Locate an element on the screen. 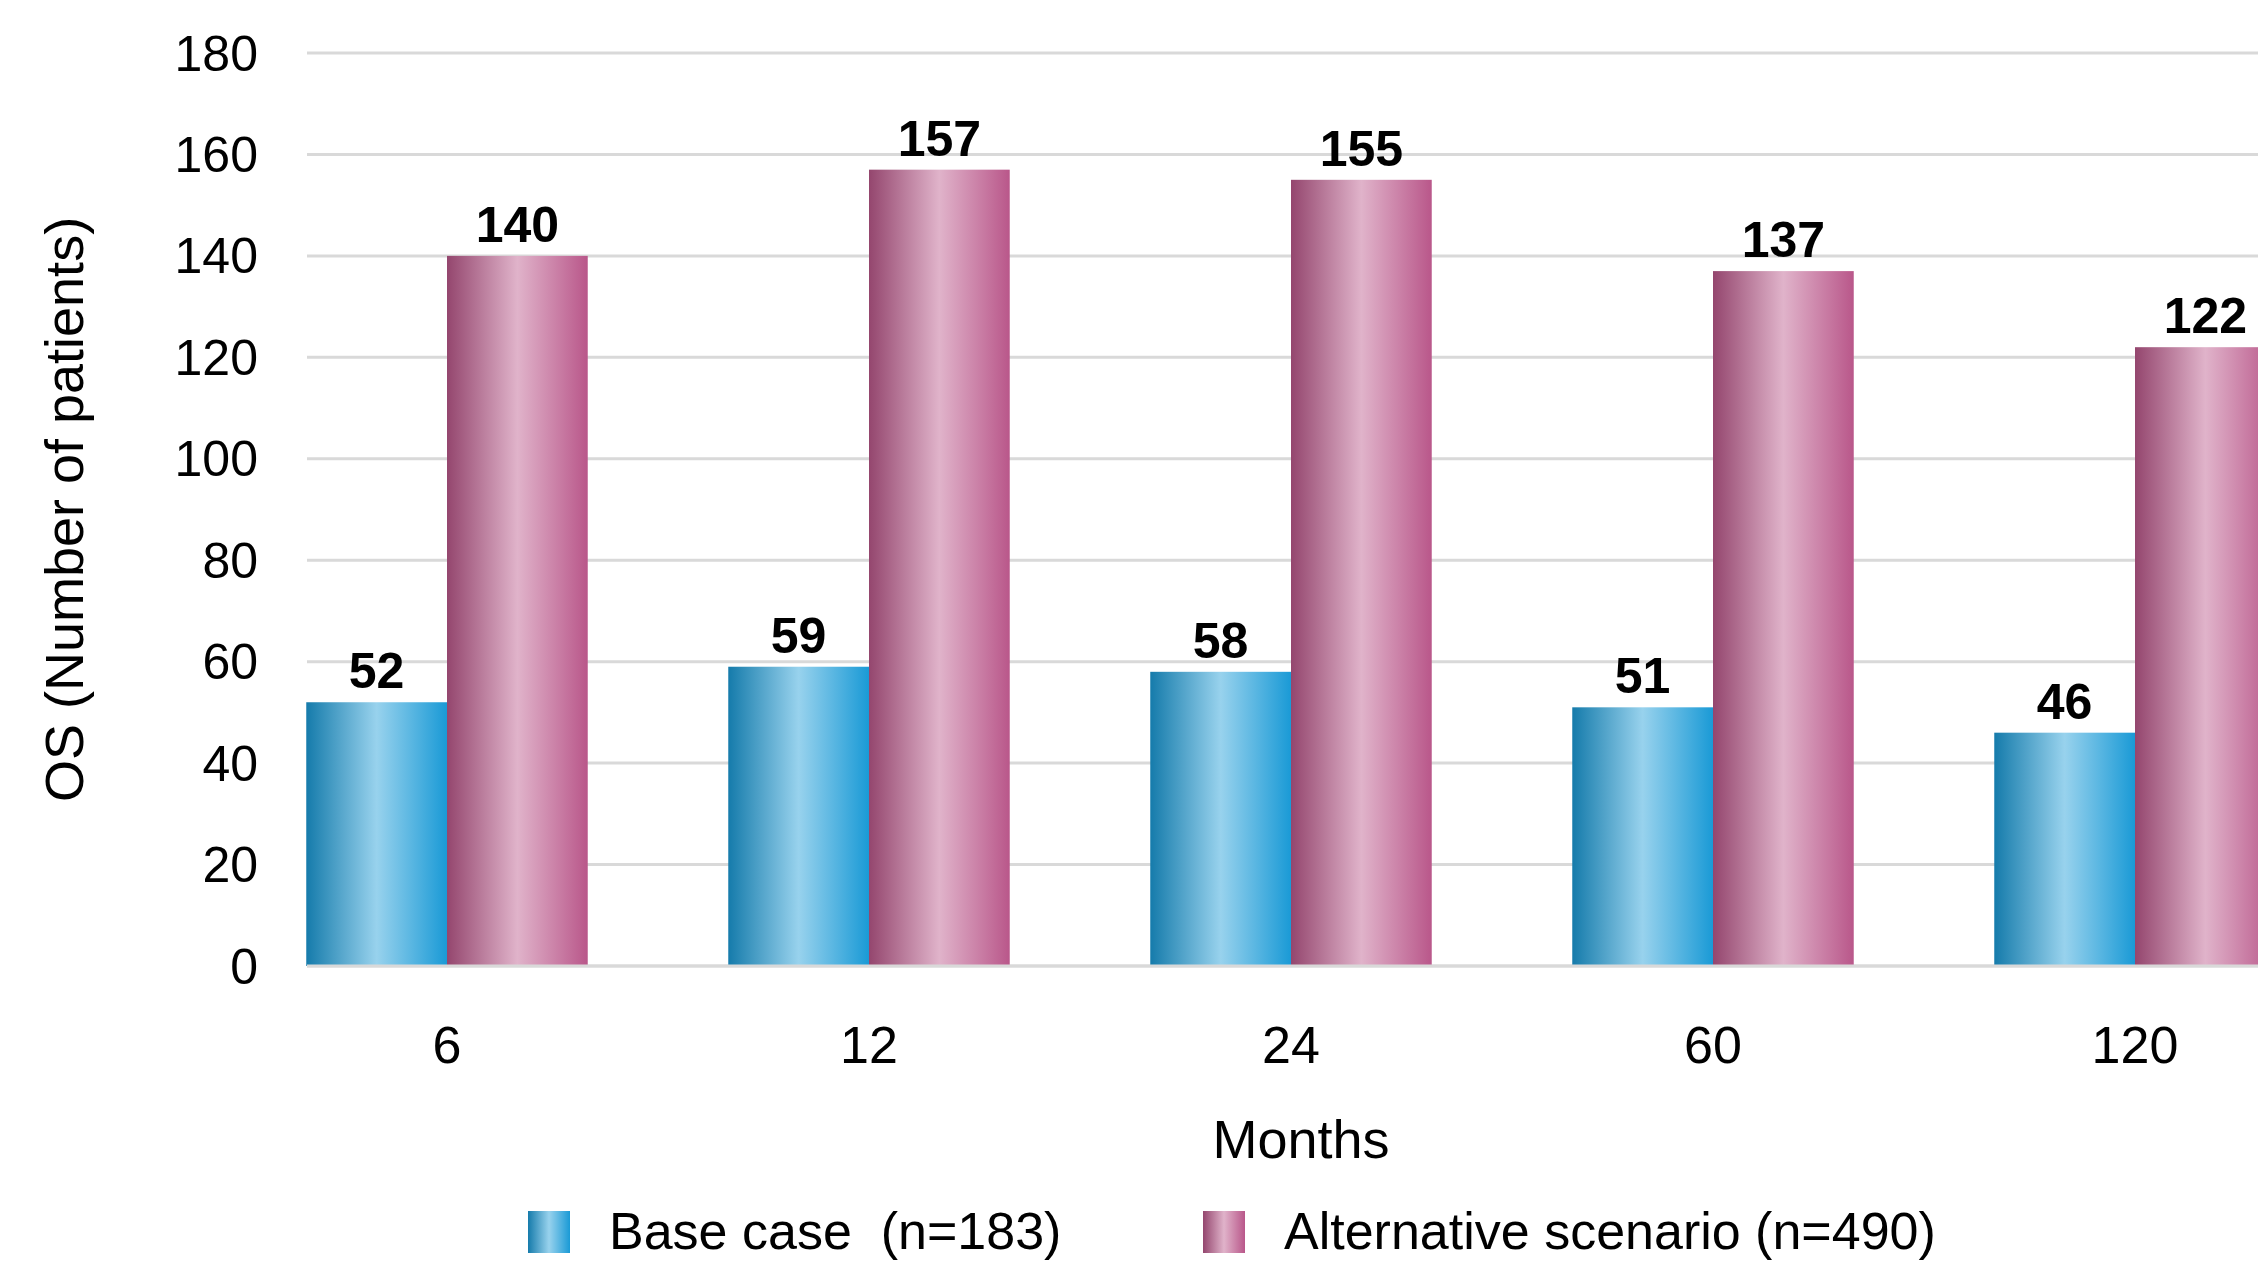 The height and width of the screenshot is (1288, 2266). y-tick-label: 80 is located at coordinates (230, 560).